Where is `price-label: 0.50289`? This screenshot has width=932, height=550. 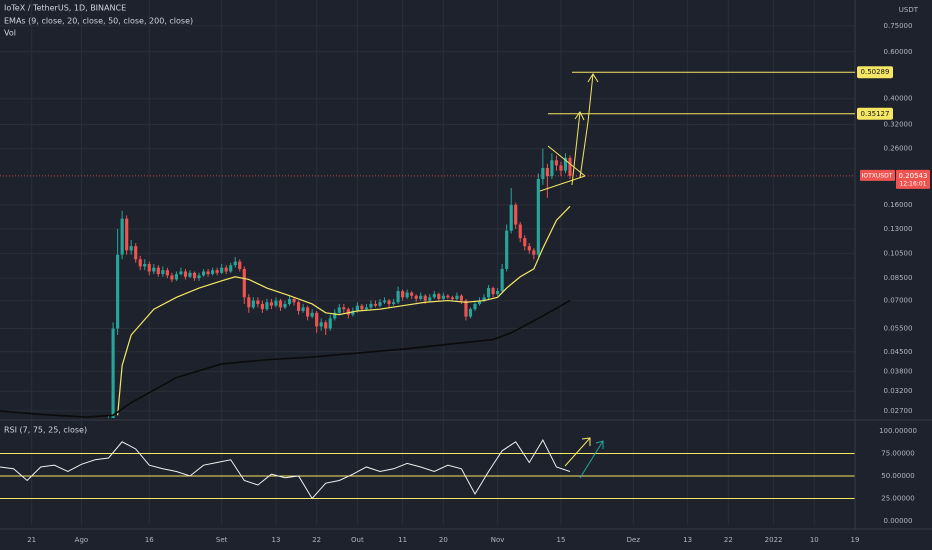 price-label: 0.50289 is located at coordinates (875, 72).